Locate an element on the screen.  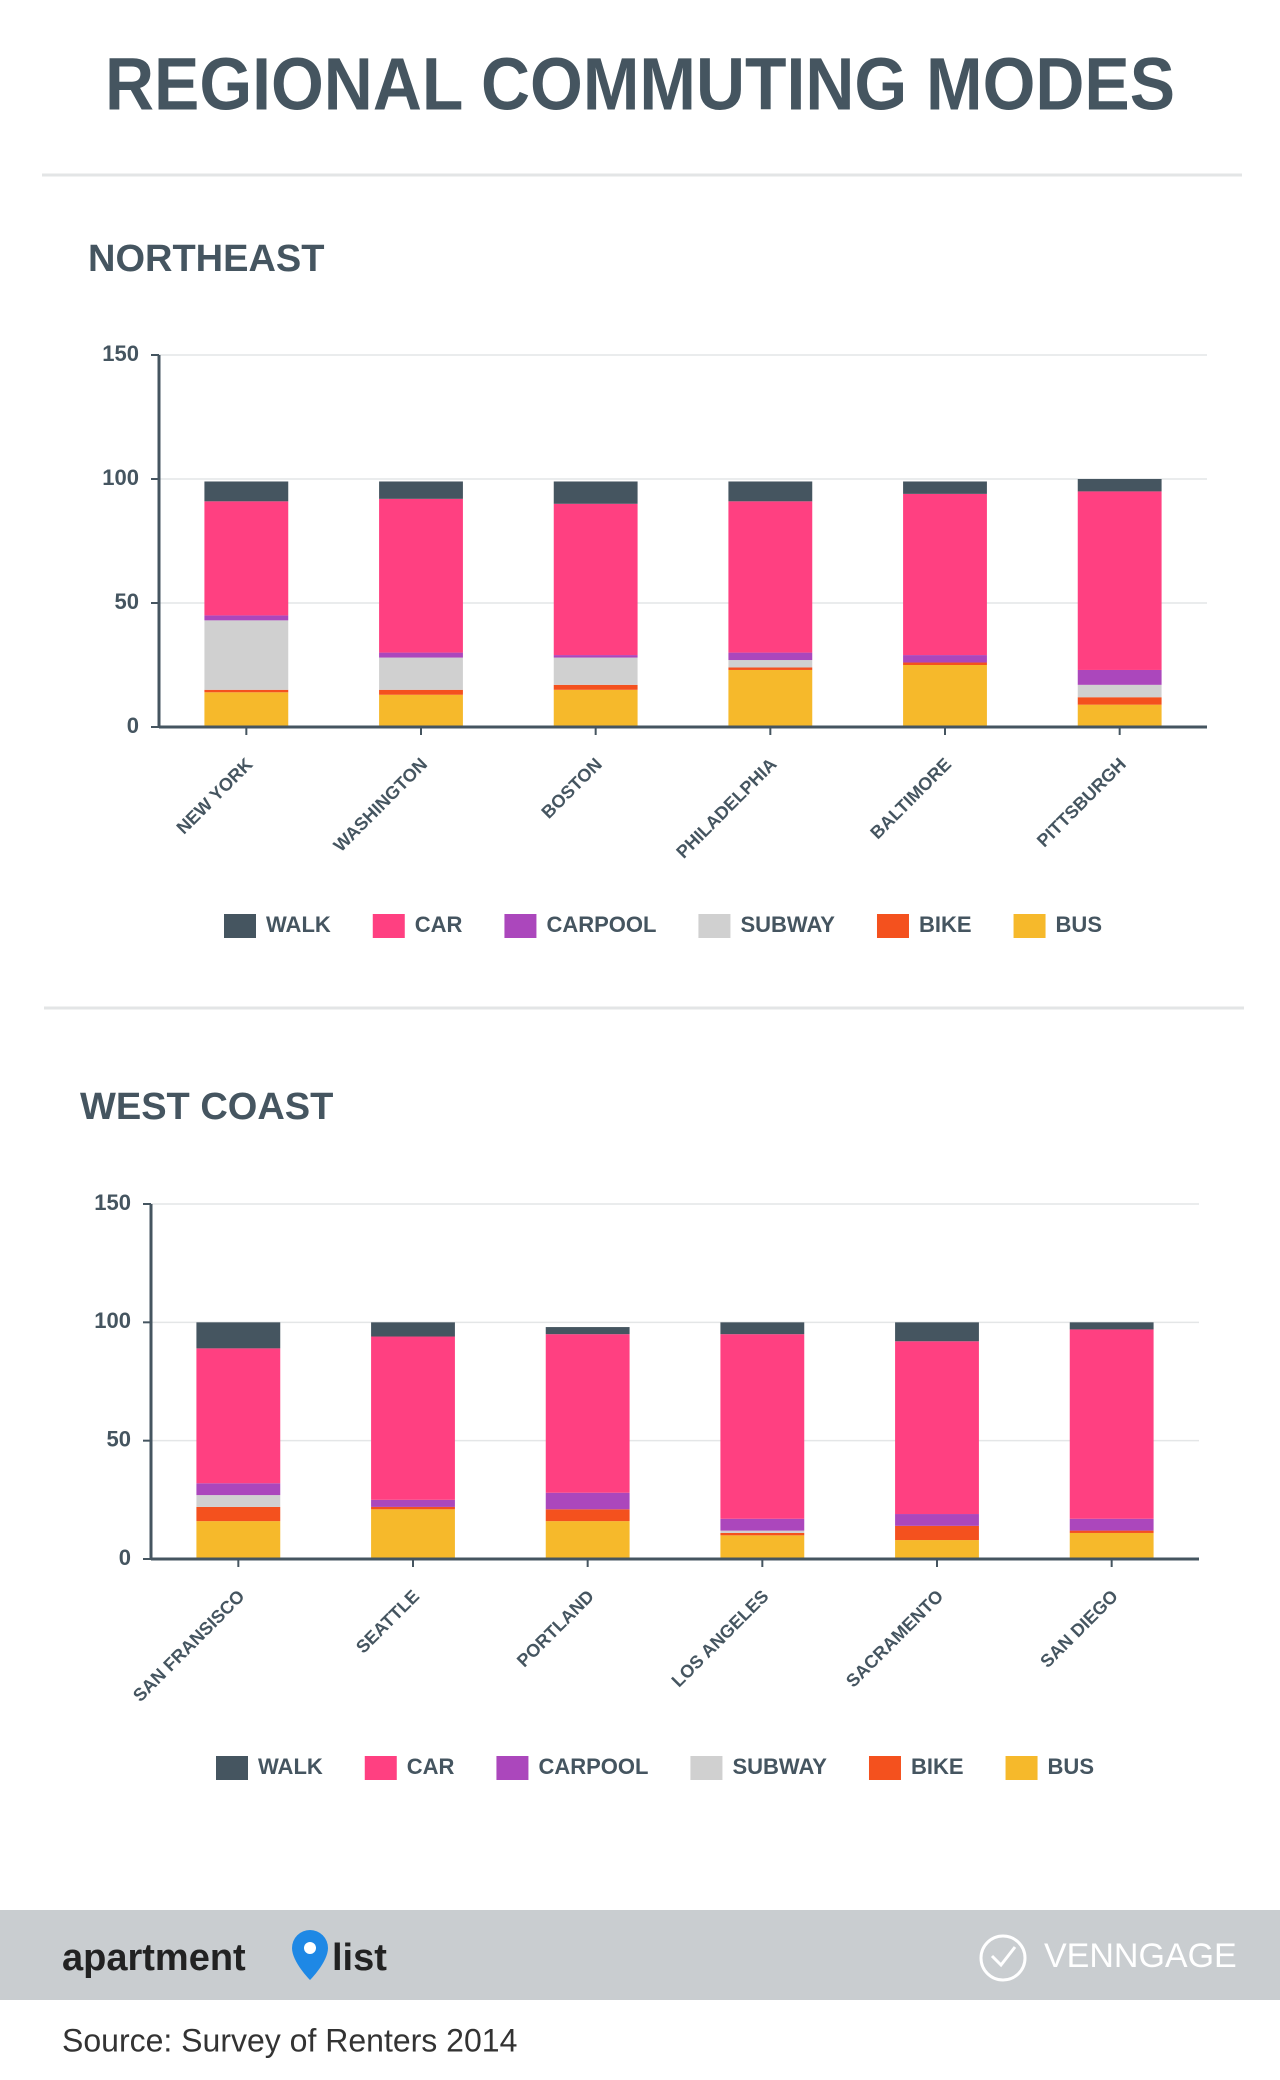
x-tick-label: BALTIMORE is located at coordinates (910, 798).